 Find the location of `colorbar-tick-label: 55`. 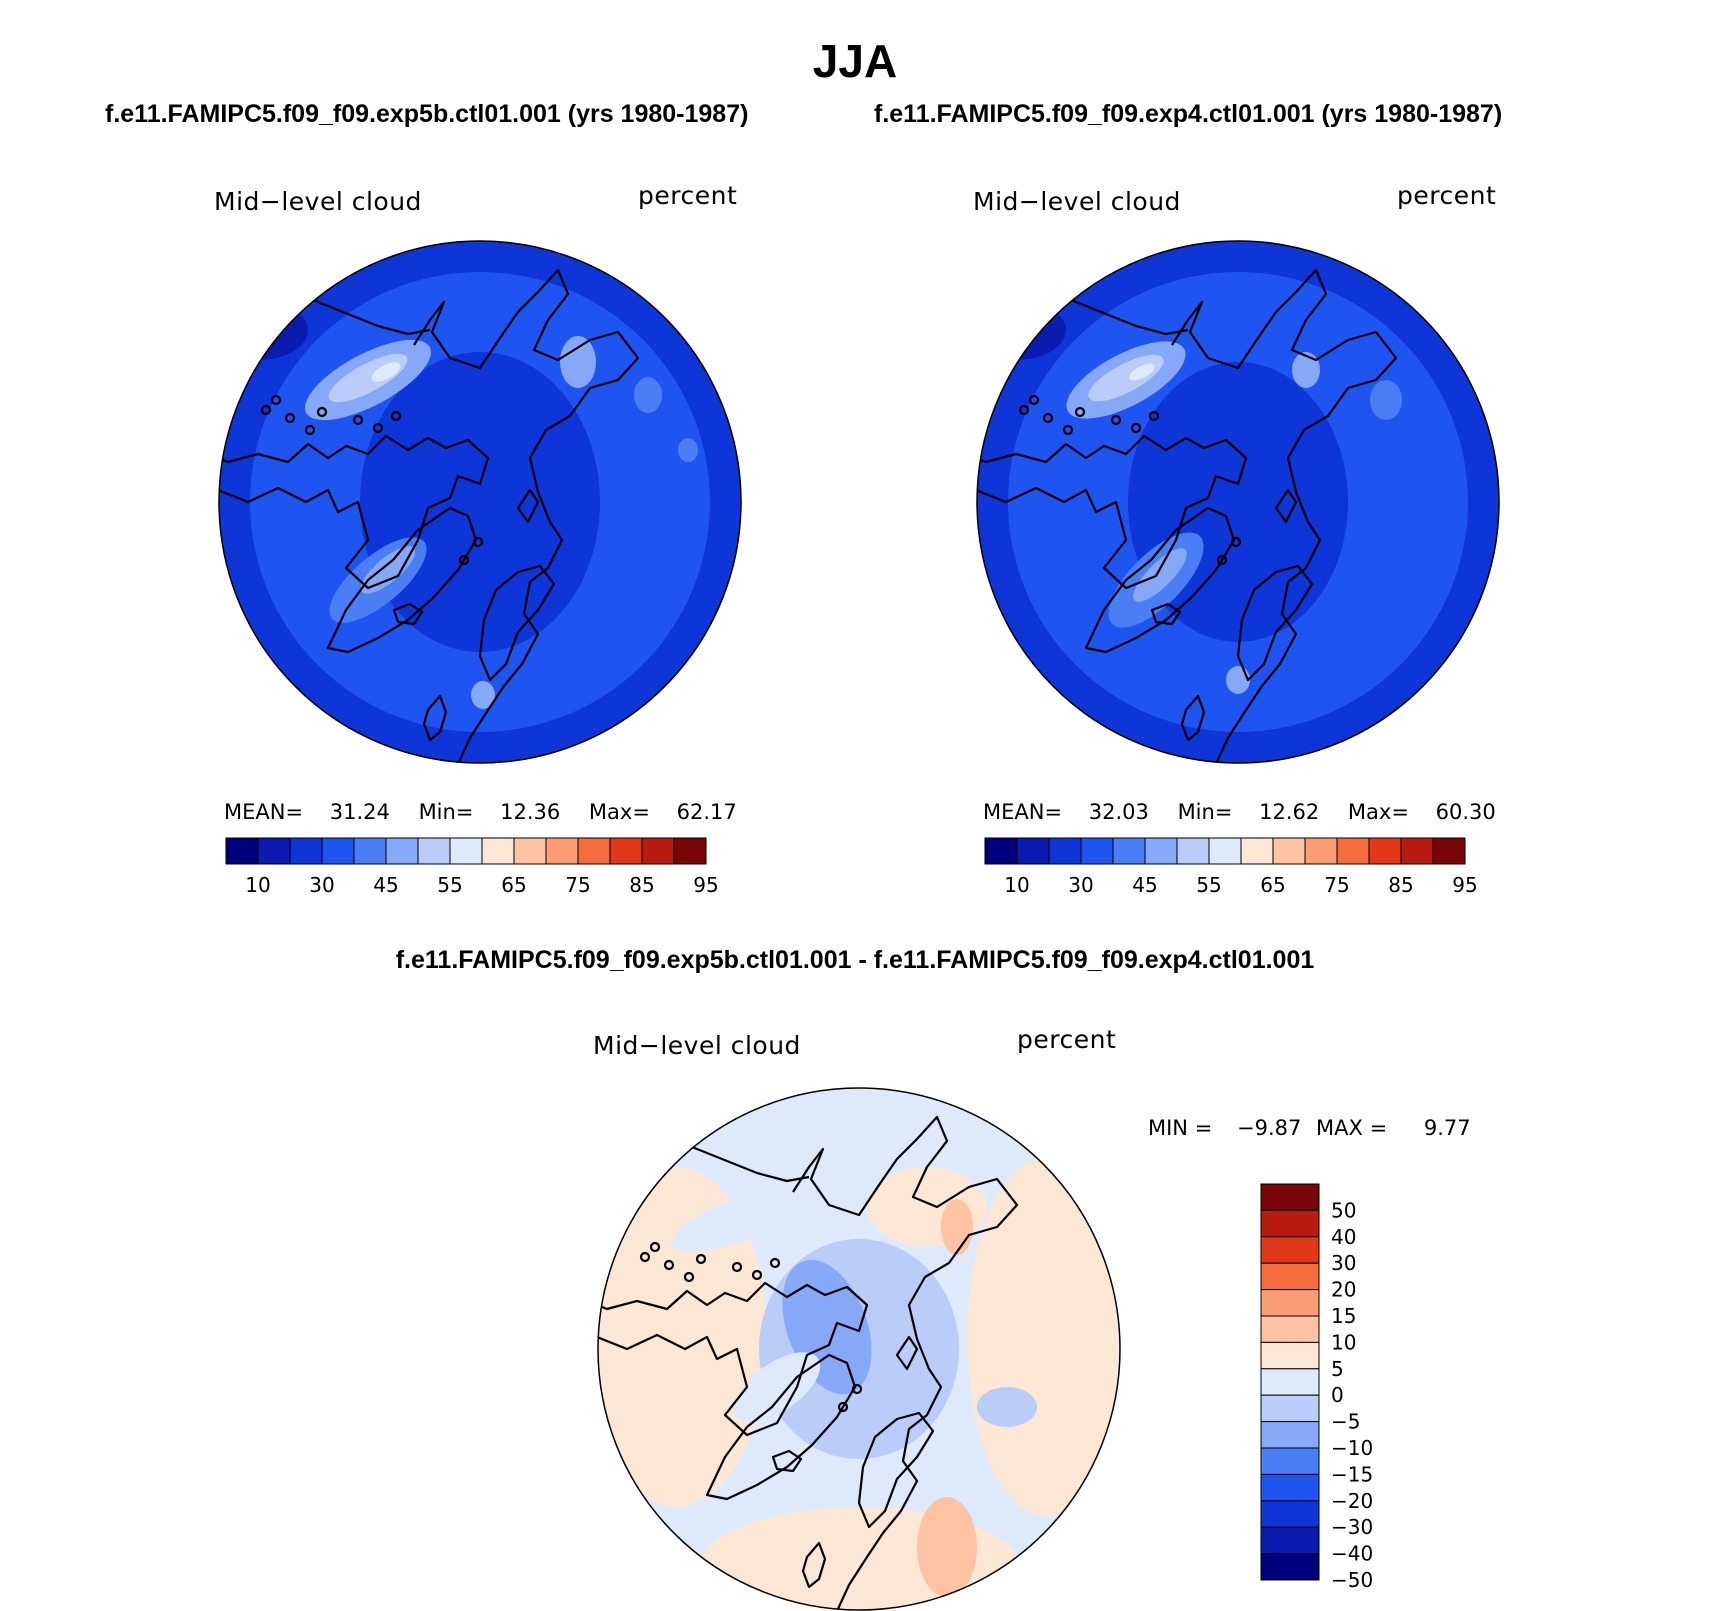

colorbar-tick-label: 55 is located at coordinates (449, 885).